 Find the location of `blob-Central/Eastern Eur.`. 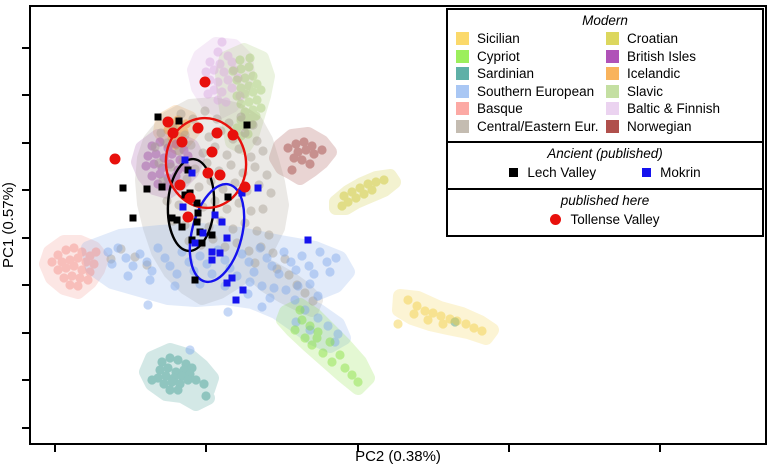

blob-Central/Eastern Eur. is located at coordinates (229, 207).